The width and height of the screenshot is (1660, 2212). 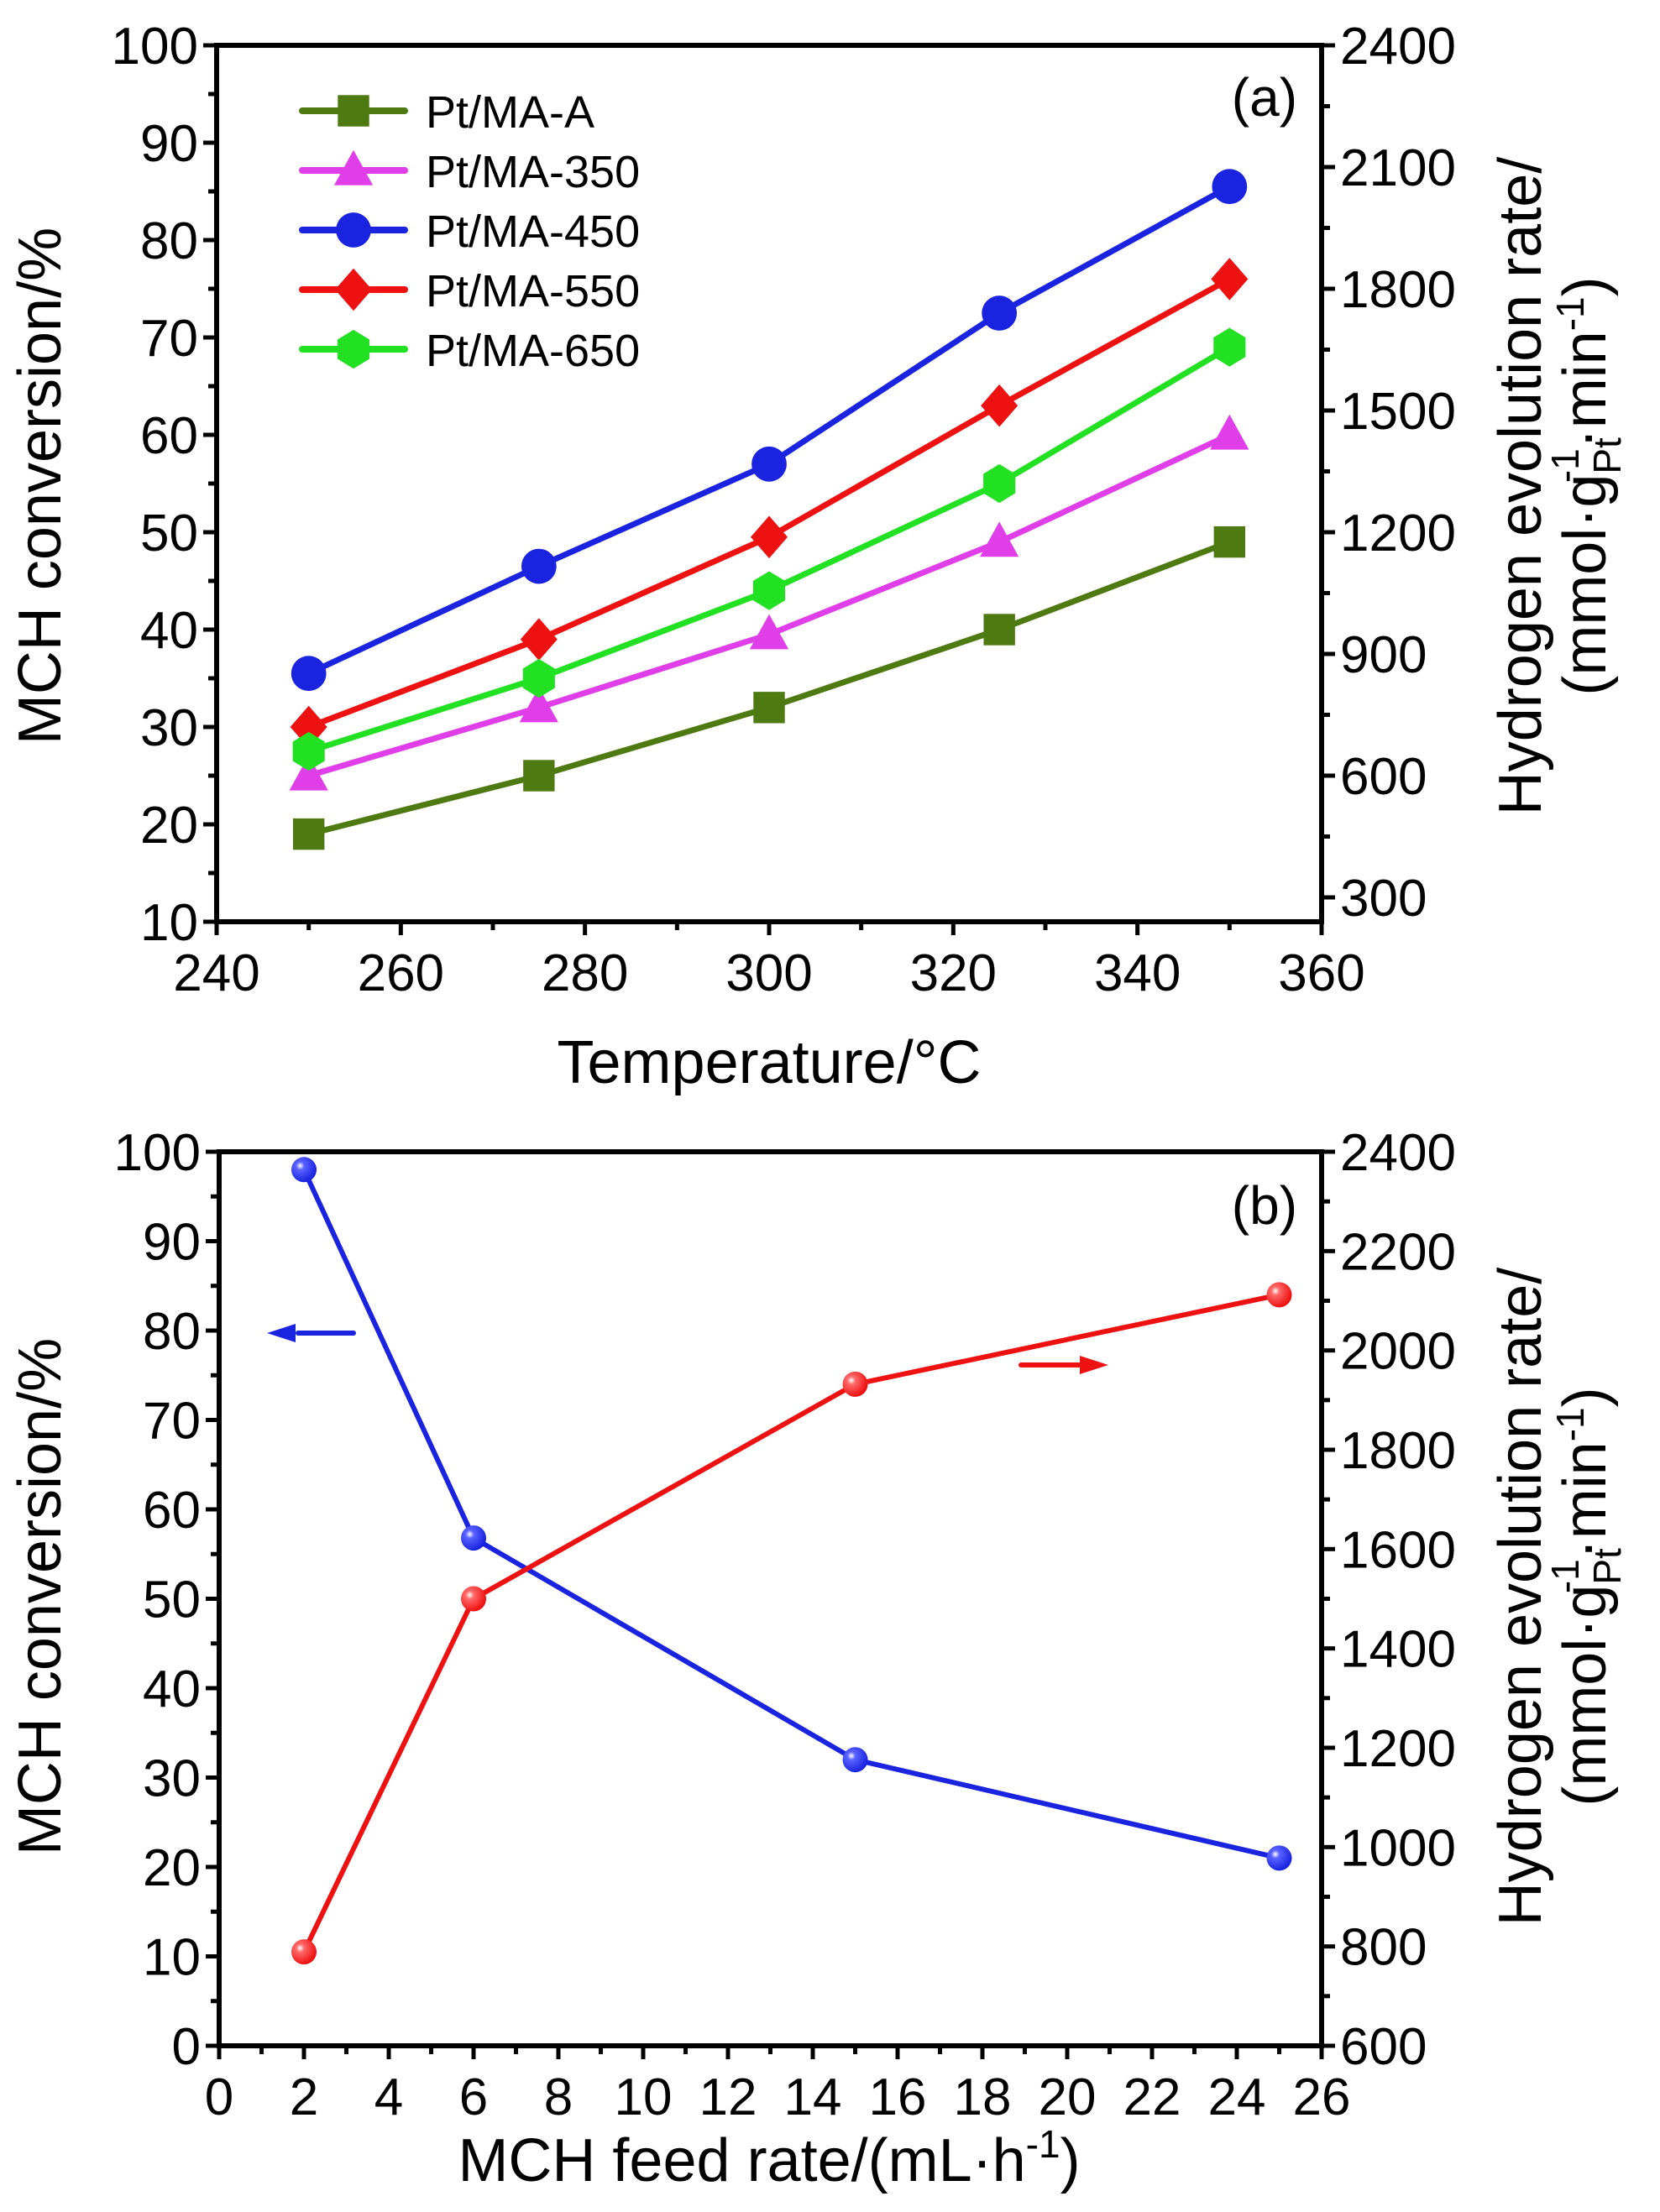 What do you see at coordinates (1398, 1153) in the screenshot?
I see `y2-tick-label: 2400` at bounding box center [1398, 1153].